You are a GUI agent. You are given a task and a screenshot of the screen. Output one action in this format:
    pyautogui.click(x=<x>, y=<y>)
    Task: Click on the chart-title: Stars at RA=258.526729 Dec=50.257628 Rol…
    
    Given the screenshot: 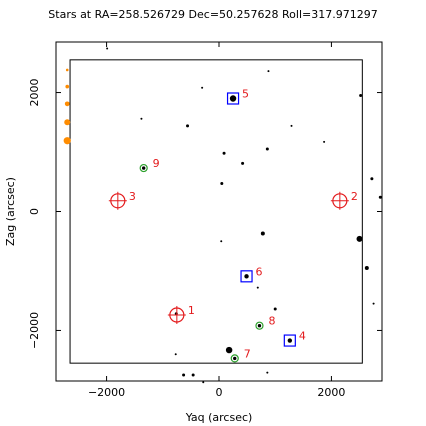 What is the action you would take?
    pyautogui.click(x=212, y=14)
    